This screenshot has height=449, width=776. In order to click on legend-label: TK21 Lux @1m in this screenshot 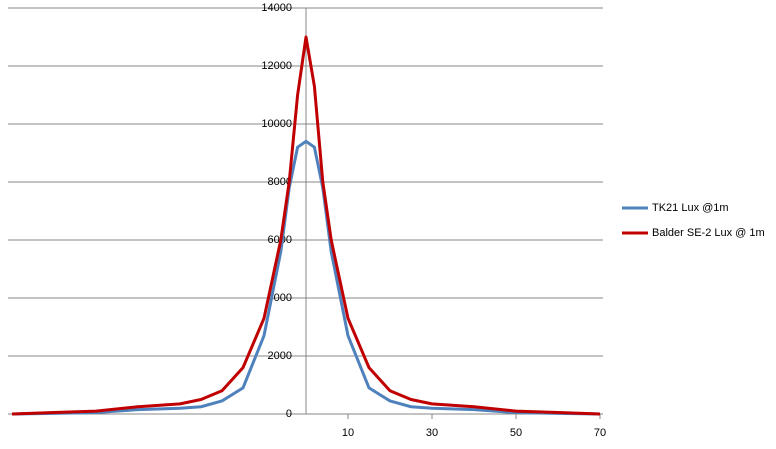, I will do `click(690, 208)`.